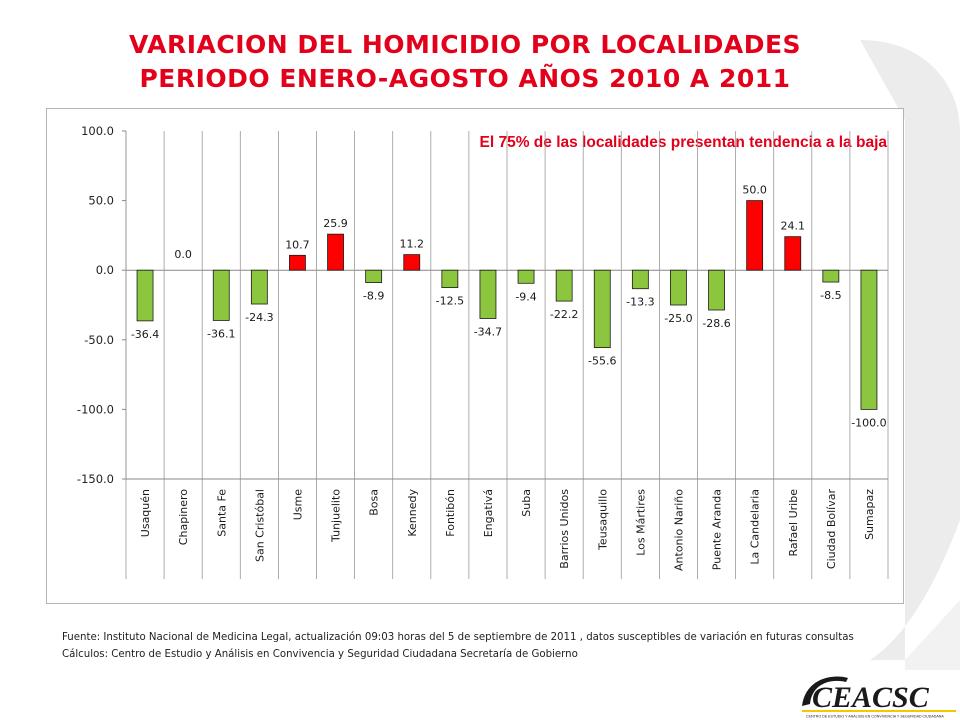 Image resolution: width=960 pixels, height=720 pixels. Describe the element at coordinates (602, 361) in the screenshot. I see `data-label: -55.6` at that location.